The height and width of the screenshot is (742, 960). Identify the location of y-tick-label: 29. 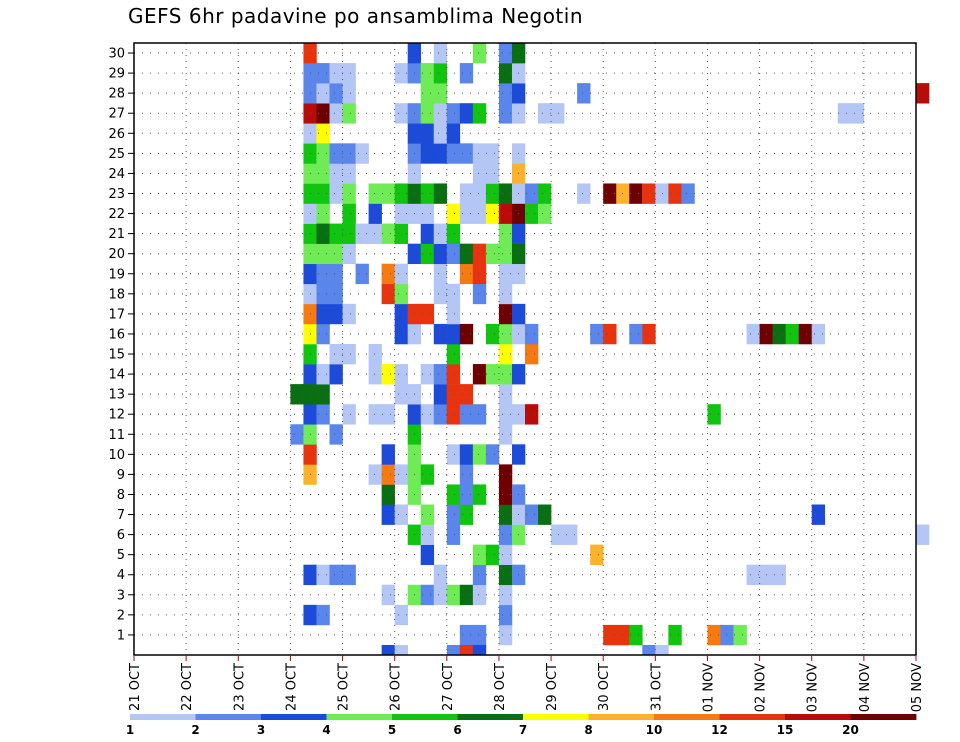
(116, 74).